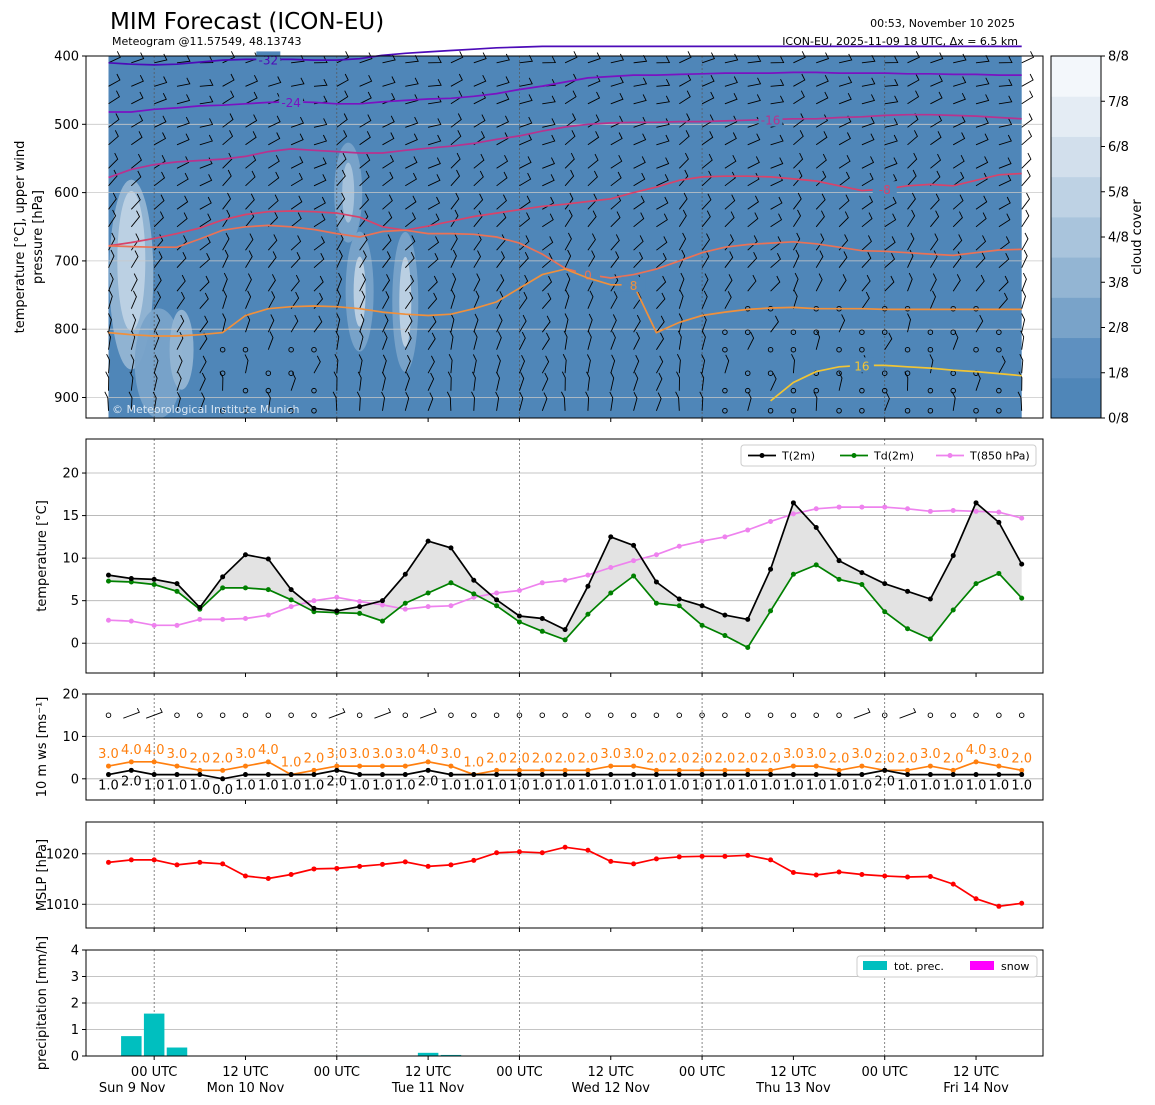 Image resolution: width=1155 pixels, height=1105 pixels. Describe the element at coordinates (1118, 419) in the screenshot. I see `colorbar-tick-label: 0/8` at that location.